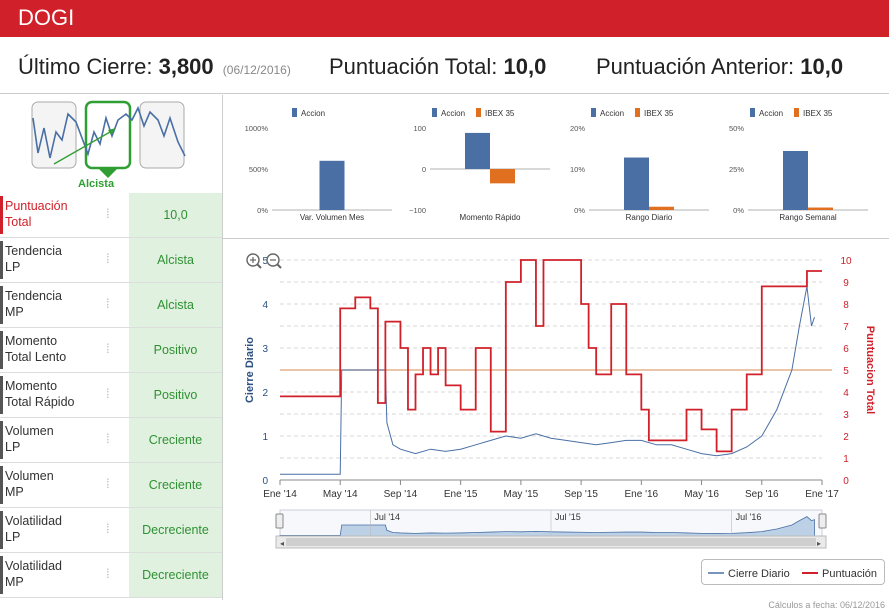 This screenshot has height=615, width=889. Describe the element at coordinates (387, 517) in the screenshot. I see `navigator-label: Jul '14` at that location.